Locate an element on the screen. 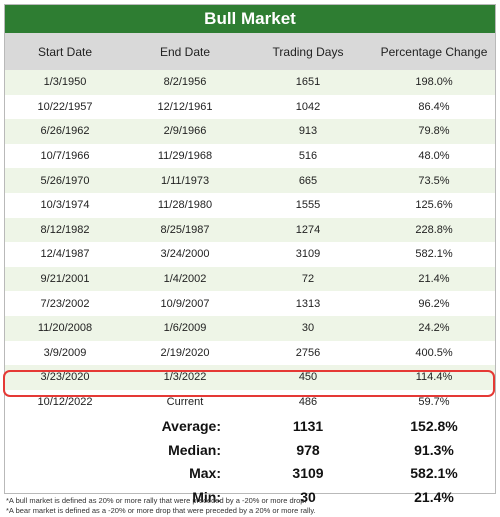 The height and width of the screenshot is (517, 500). table-row: 11/20/2008 1/6/2009 30 24.2% is located at coordinates (250, 328).